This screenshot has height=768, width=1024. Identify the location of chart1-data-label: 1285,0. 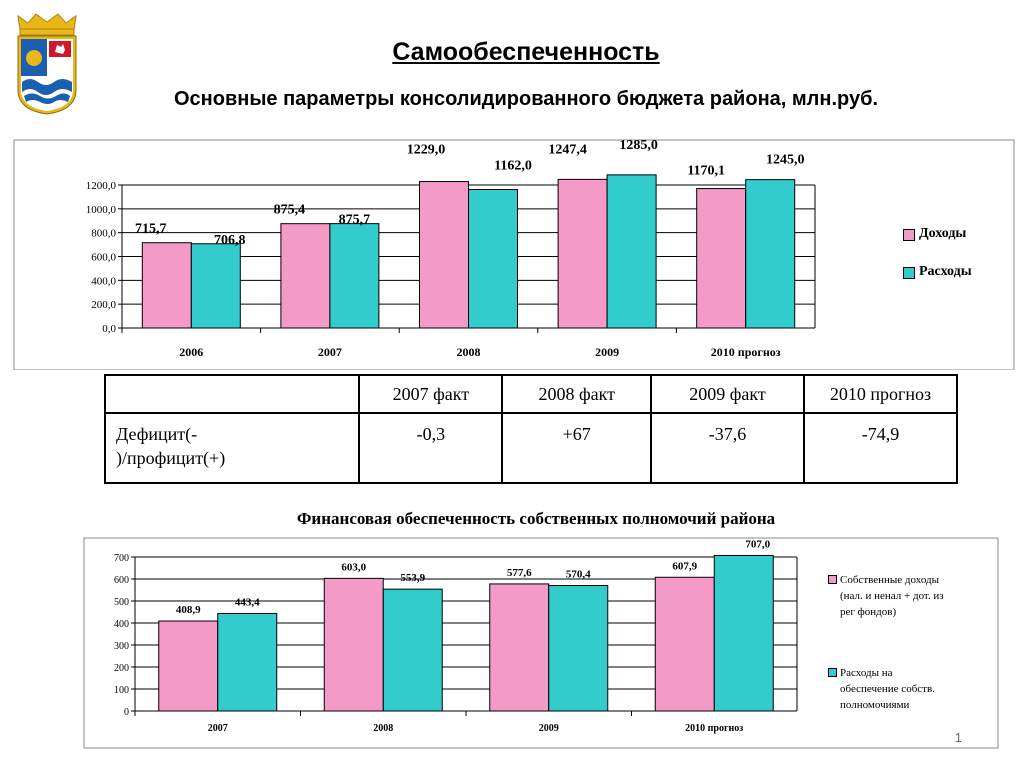
(638, 145).